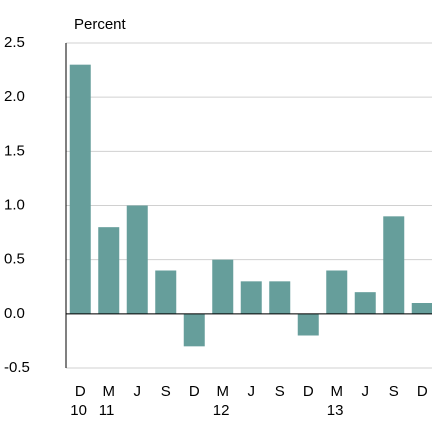 The height and width of the screenshot is (425, 432). What do you see at coordinates (17, 367) in the screenshot?
I see `y-tick-label: -0.5` at bounding box center [17, 367].